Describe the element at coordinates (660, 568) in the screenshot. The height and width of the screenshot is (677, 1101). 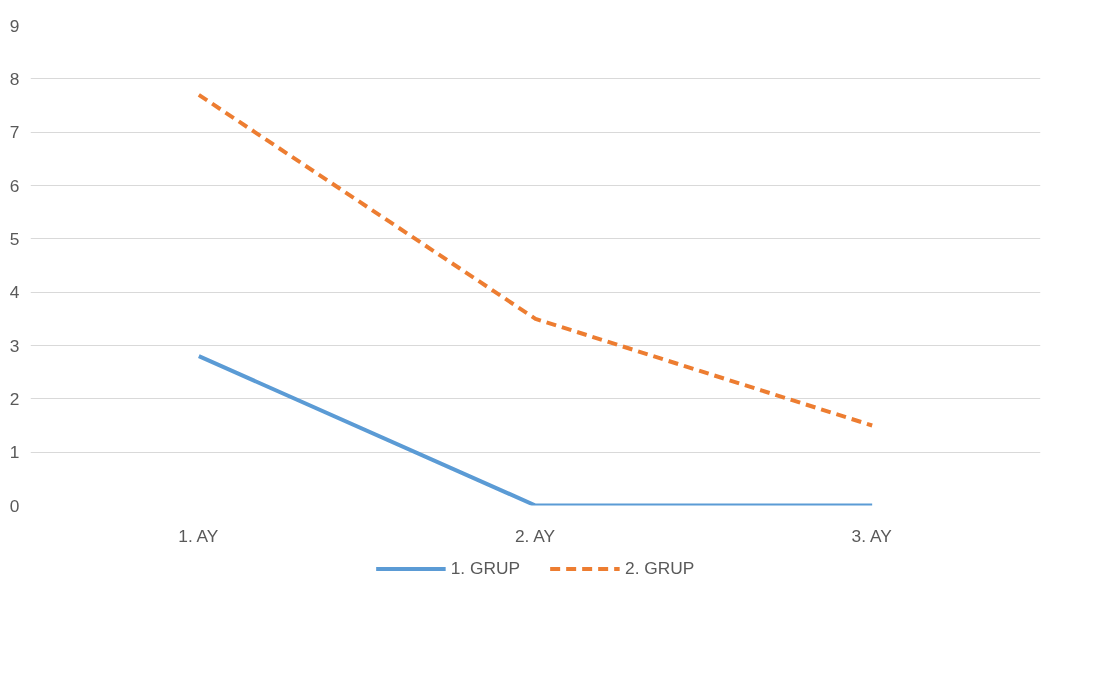
I see `legend-label: 2. GRUP` at that location.